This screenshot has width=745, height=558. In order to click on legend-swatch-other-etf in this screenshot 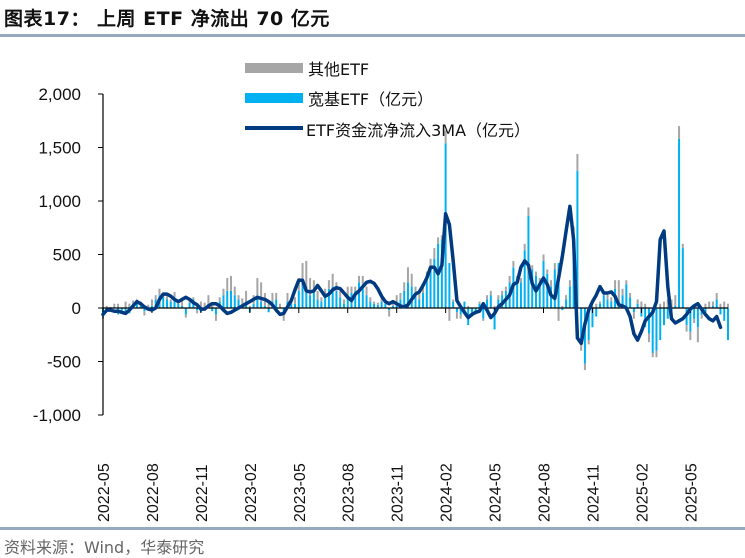, I will do `click(274, 68)`.